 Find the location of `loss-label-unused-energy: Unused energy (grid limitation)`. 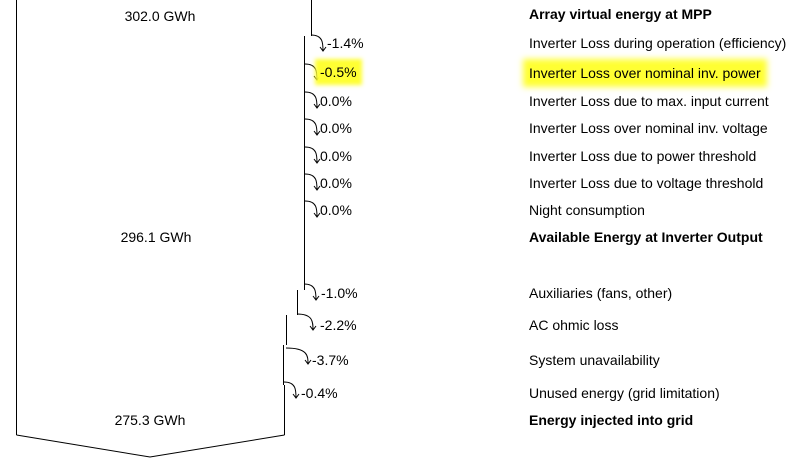

loss-label-unused-energy: Unused energy (grid limitation) is located at coordinates (624, 393).